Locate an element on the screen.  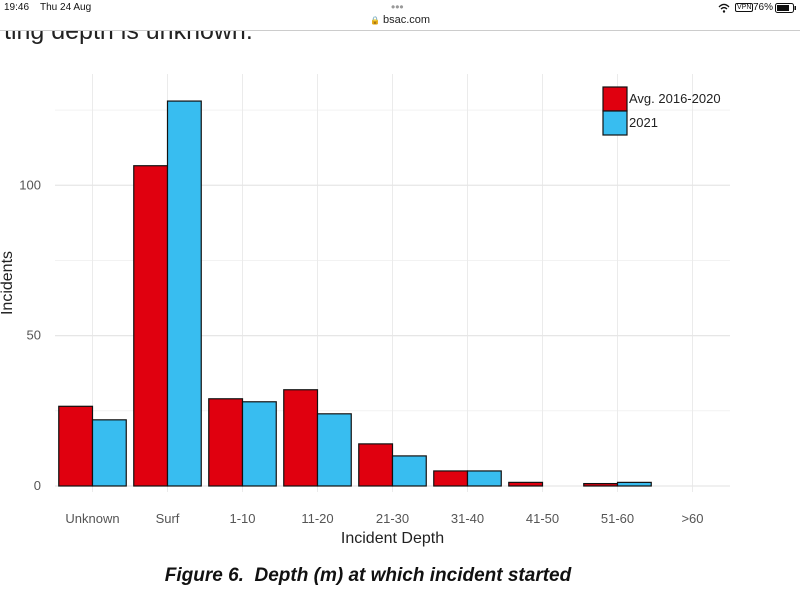
wifi-icon is located at coordinates (724, 8).